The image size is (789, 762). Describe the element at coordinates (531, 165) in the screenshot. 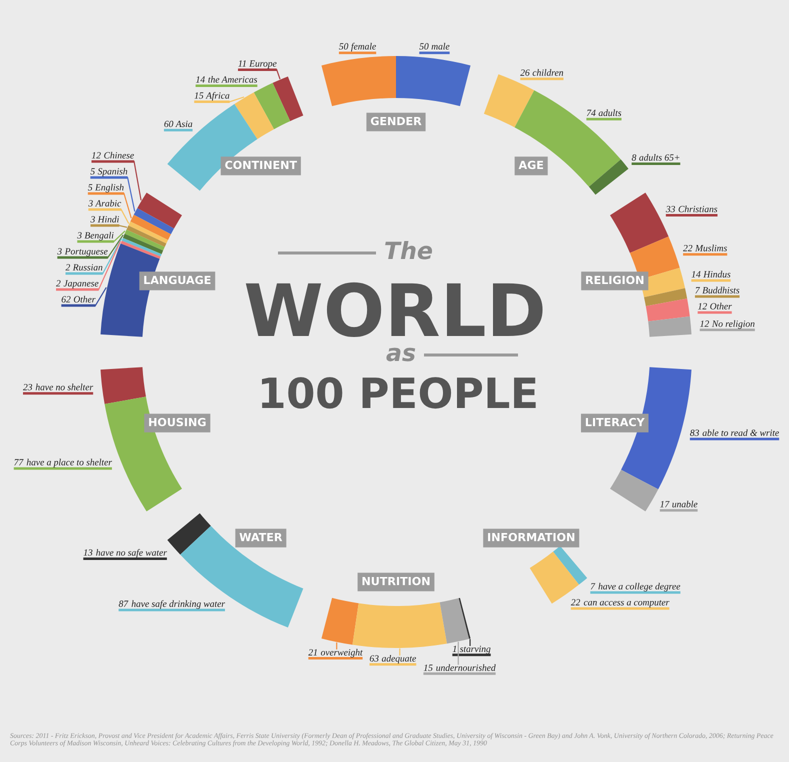

I see `text: AGE` at that location.